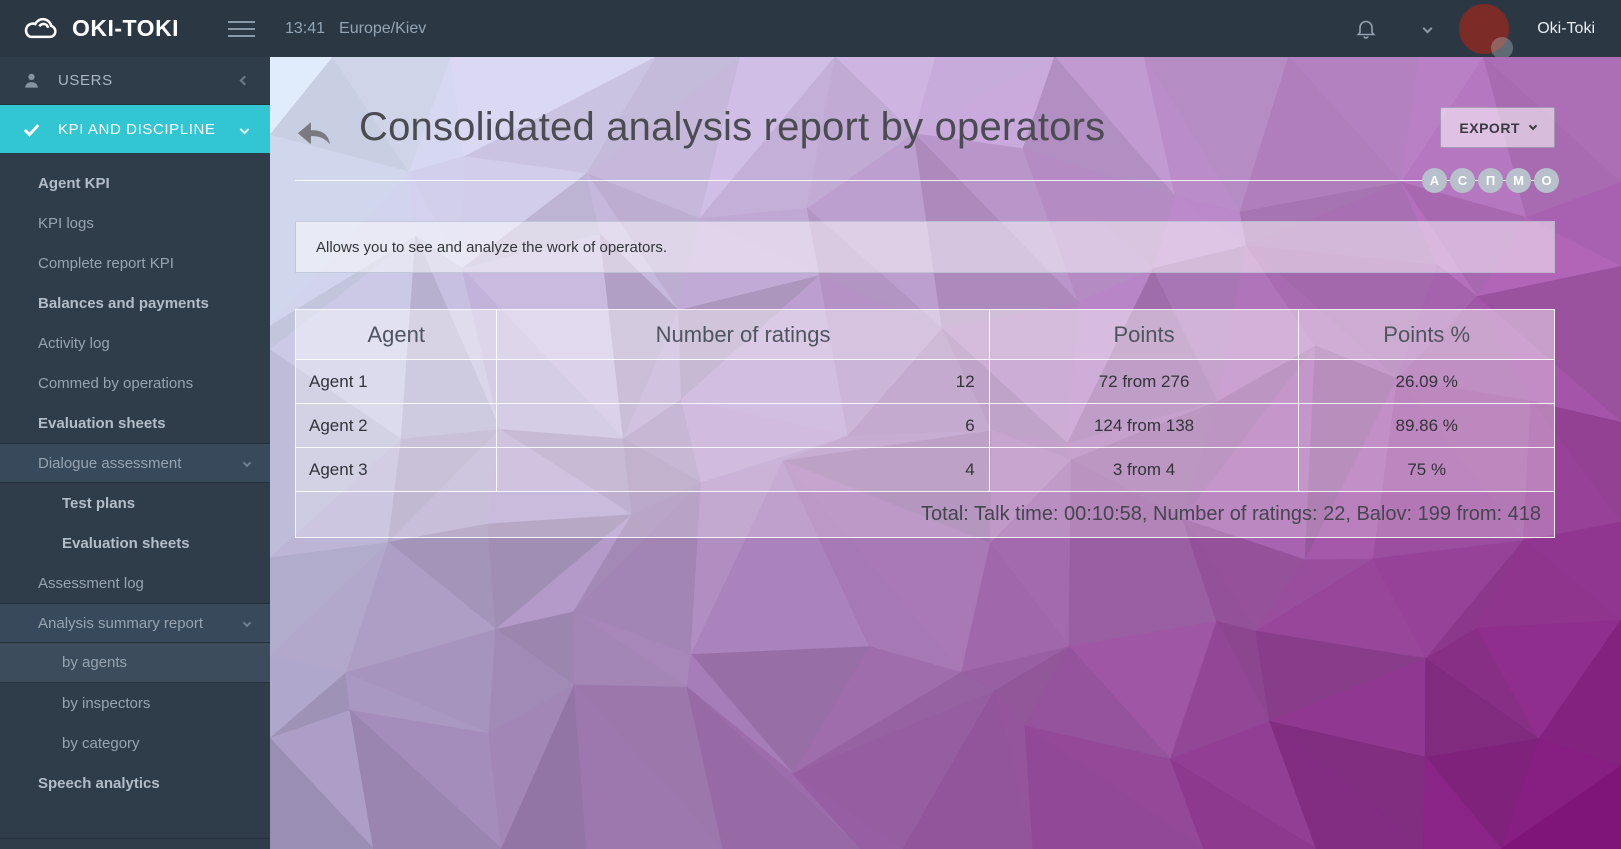 The image size is (1621, 849). What do you see at coordinates (1489, 127) in the screenshot?
I see `export-button-label: EXPORT` at bounding box center [1489, 127].